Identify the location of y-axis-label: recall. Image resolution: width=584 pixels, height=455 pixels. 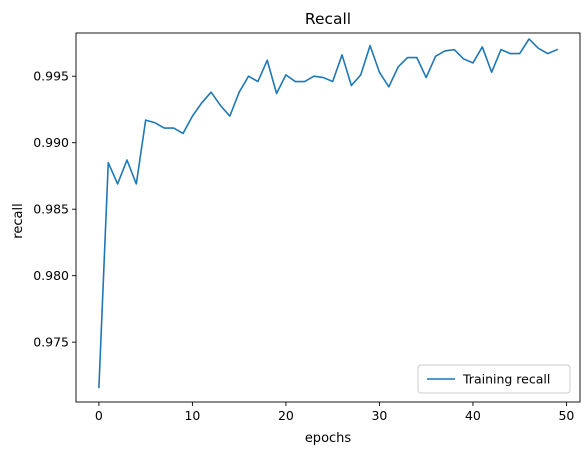
(18, 220).